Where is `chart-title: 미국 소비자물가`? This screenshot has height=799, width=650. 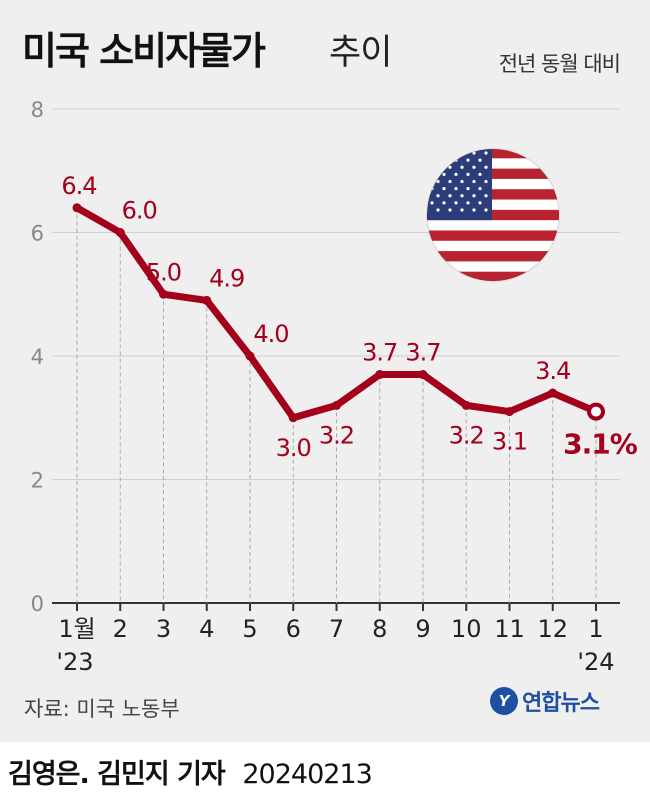
chart-title: 미국 소비자물가 is located at coordinates (144, 51).